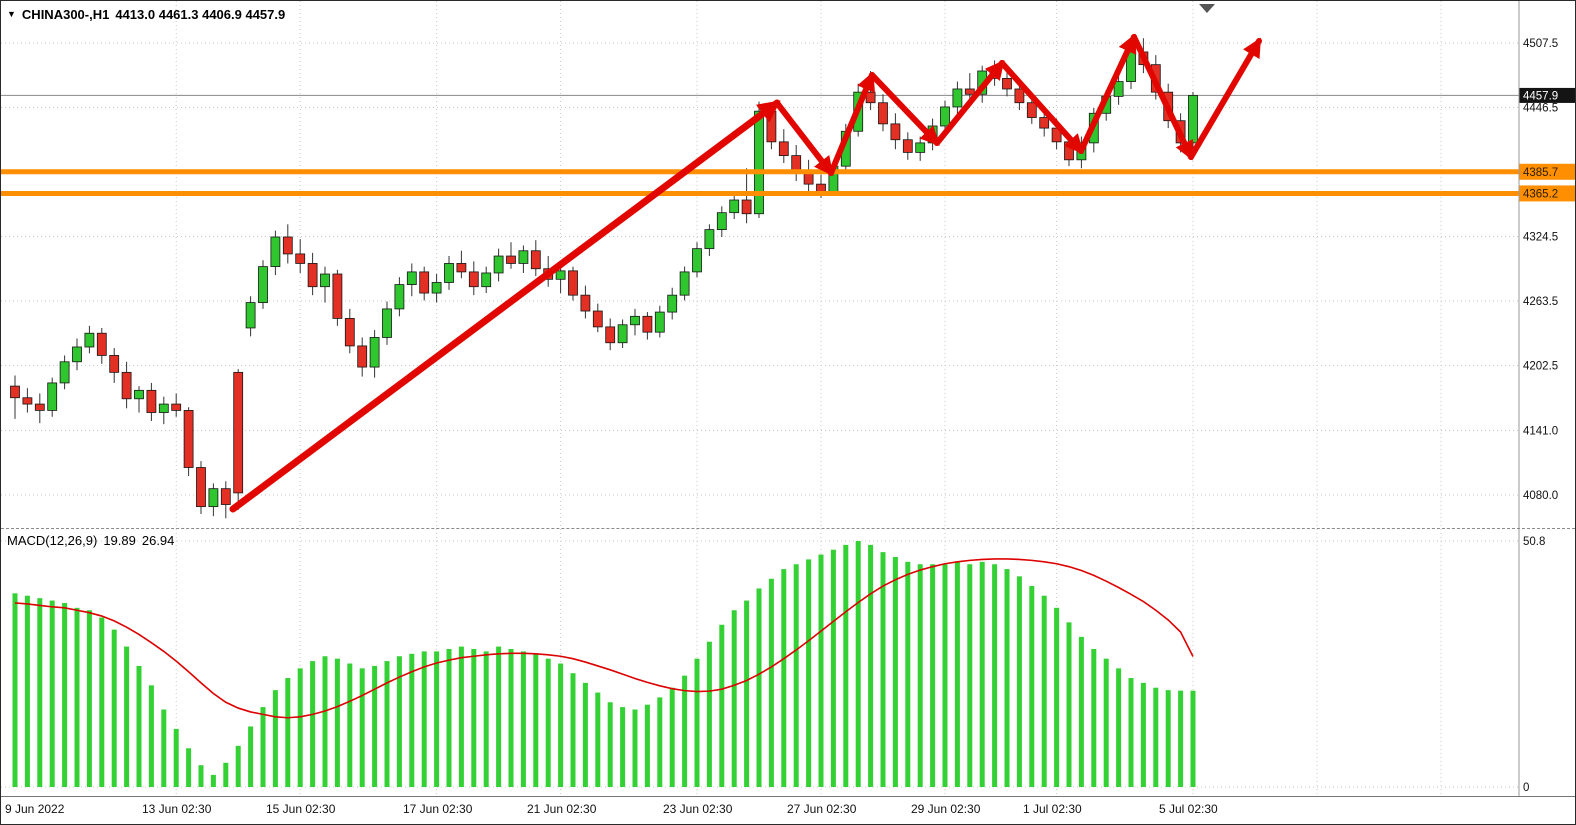 This screenshot has width=1576, height=825. What do you see at coordinates (946, 809) in the screenshot?
I see `time-axis-label: 29 Jun 02:30` at bounding box center [946, 809].